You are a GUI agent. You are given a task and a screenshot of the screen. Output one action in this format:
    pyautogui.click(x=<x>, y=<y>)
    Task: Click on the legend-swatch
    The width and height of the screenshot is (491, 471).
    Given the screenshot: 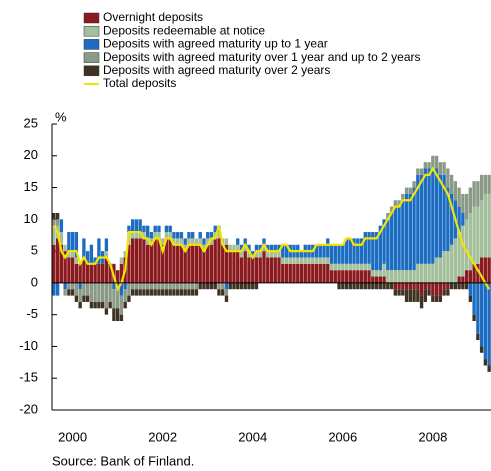 What is the action you would take?
    pyautogui.click(x=91, y=57)
    